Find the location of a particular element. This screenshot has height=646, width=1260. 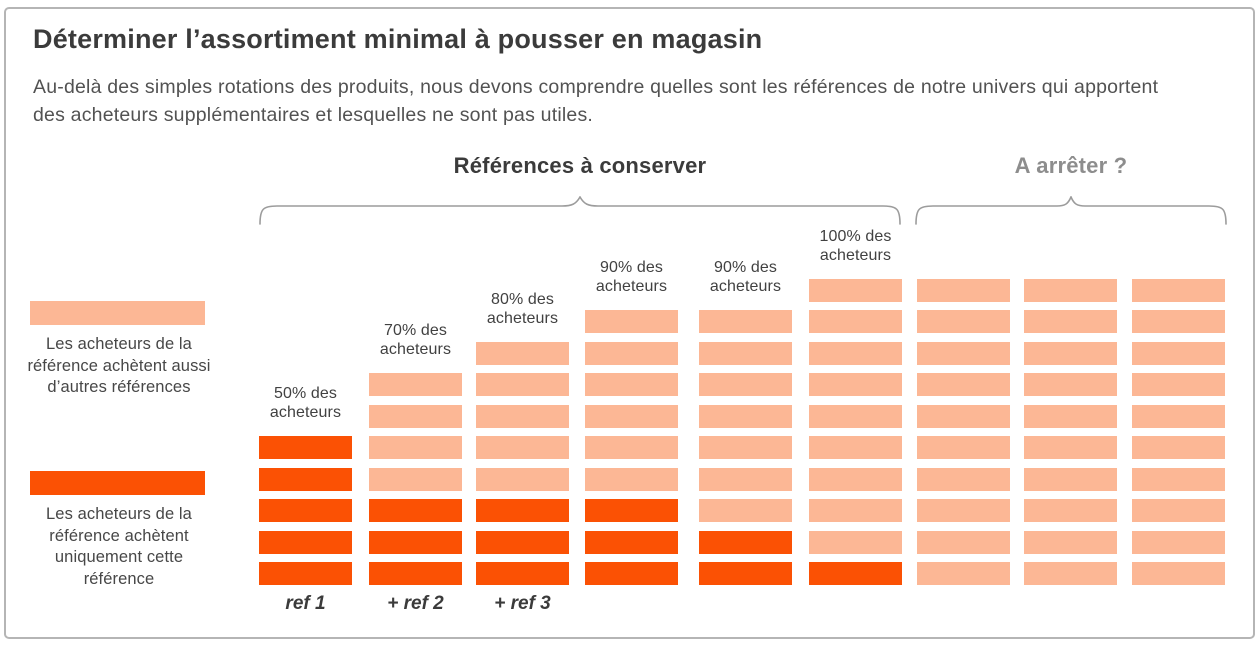

legend-swatch-dark is located at coordinates (117, 483).